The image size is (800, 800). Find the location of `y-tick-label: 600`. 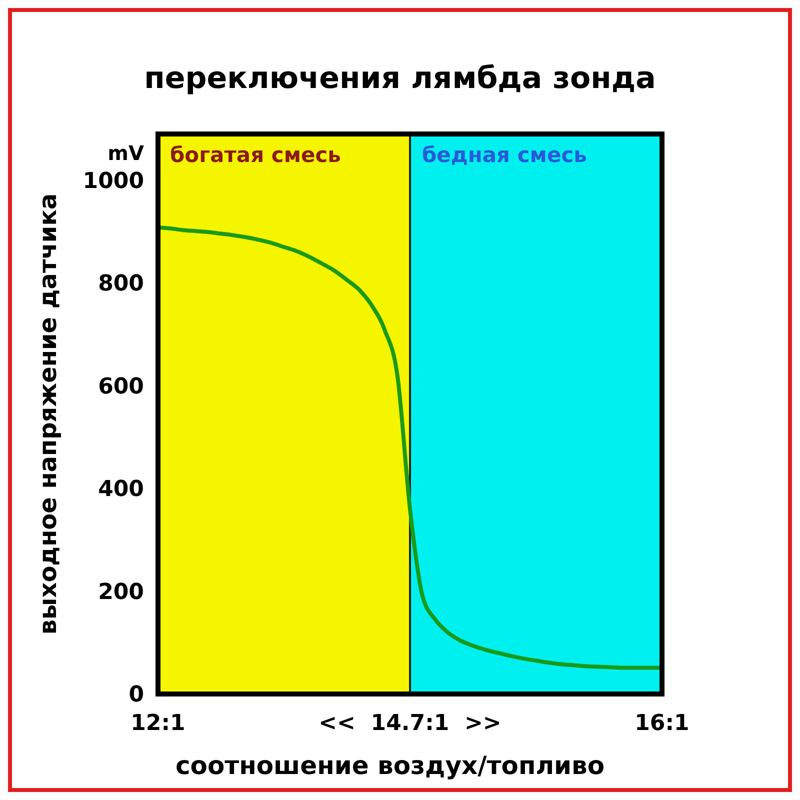

y-tick-label: 600 is located at coordinates (121, 387).